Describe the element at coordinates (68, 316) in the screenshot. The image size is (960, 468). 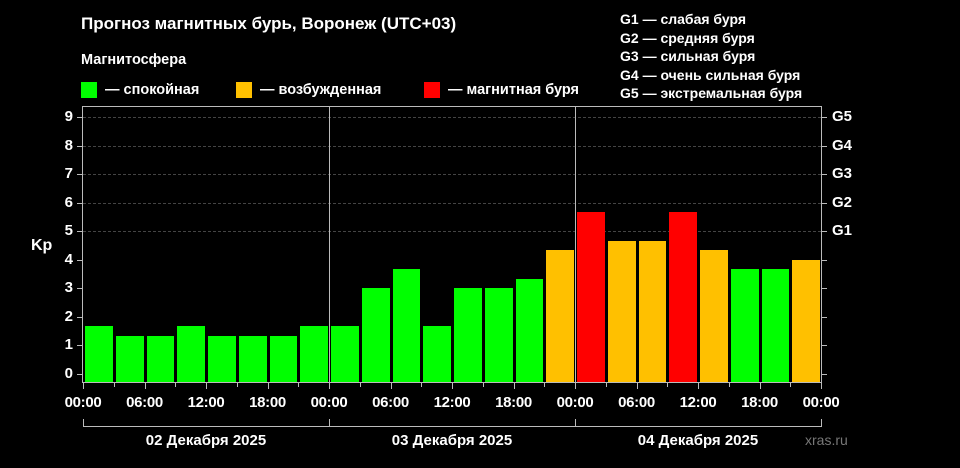
I see `y-tick-label: 2` at that location.